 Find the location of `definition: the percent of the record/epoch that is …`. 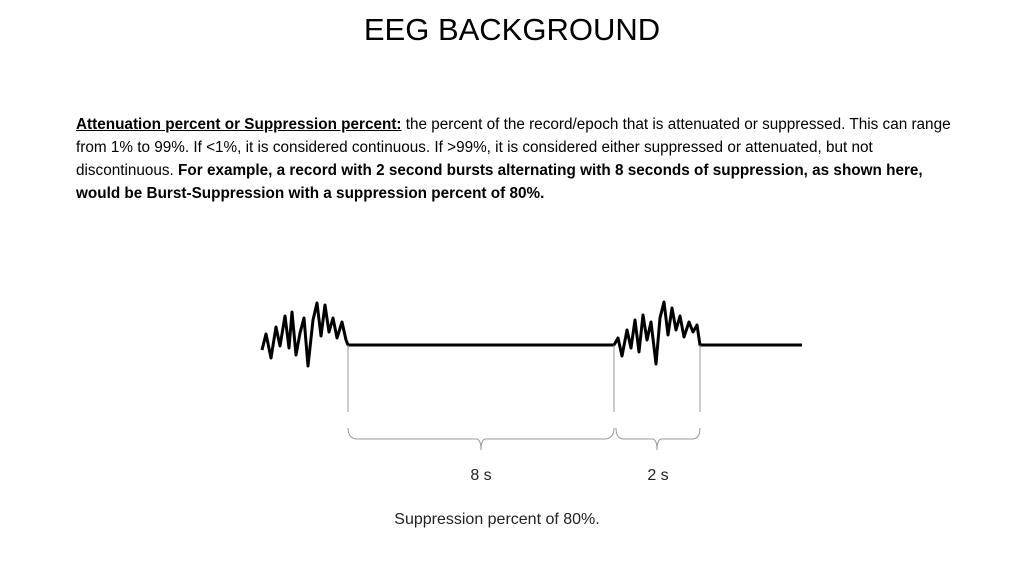

definition: the percent of the record/epoch that is … is located at coordinates (513, 147).